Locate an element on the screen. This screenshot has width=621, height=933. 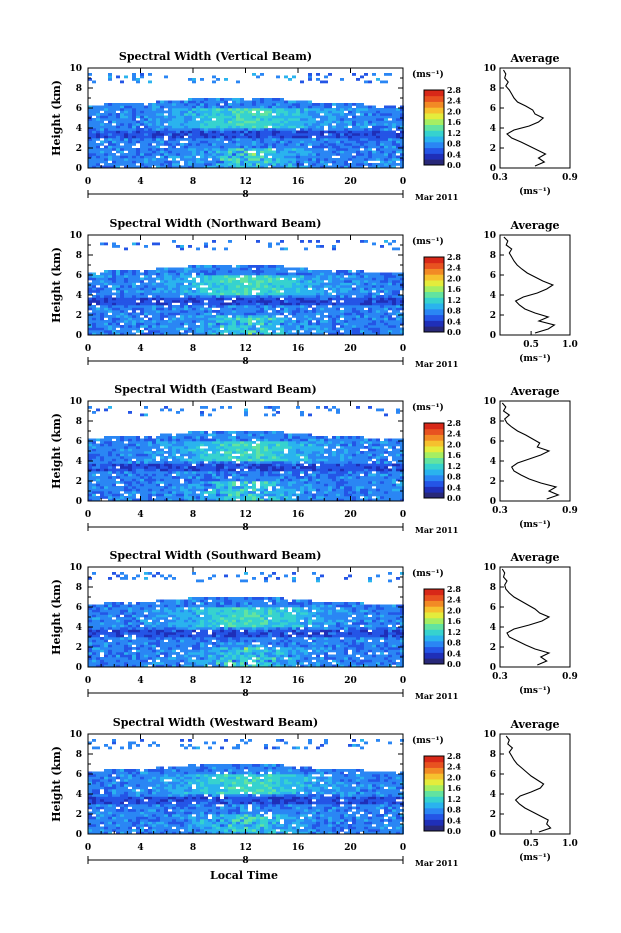
colorbar-tick-label: 0.8 is located at coordinates (454, 311).